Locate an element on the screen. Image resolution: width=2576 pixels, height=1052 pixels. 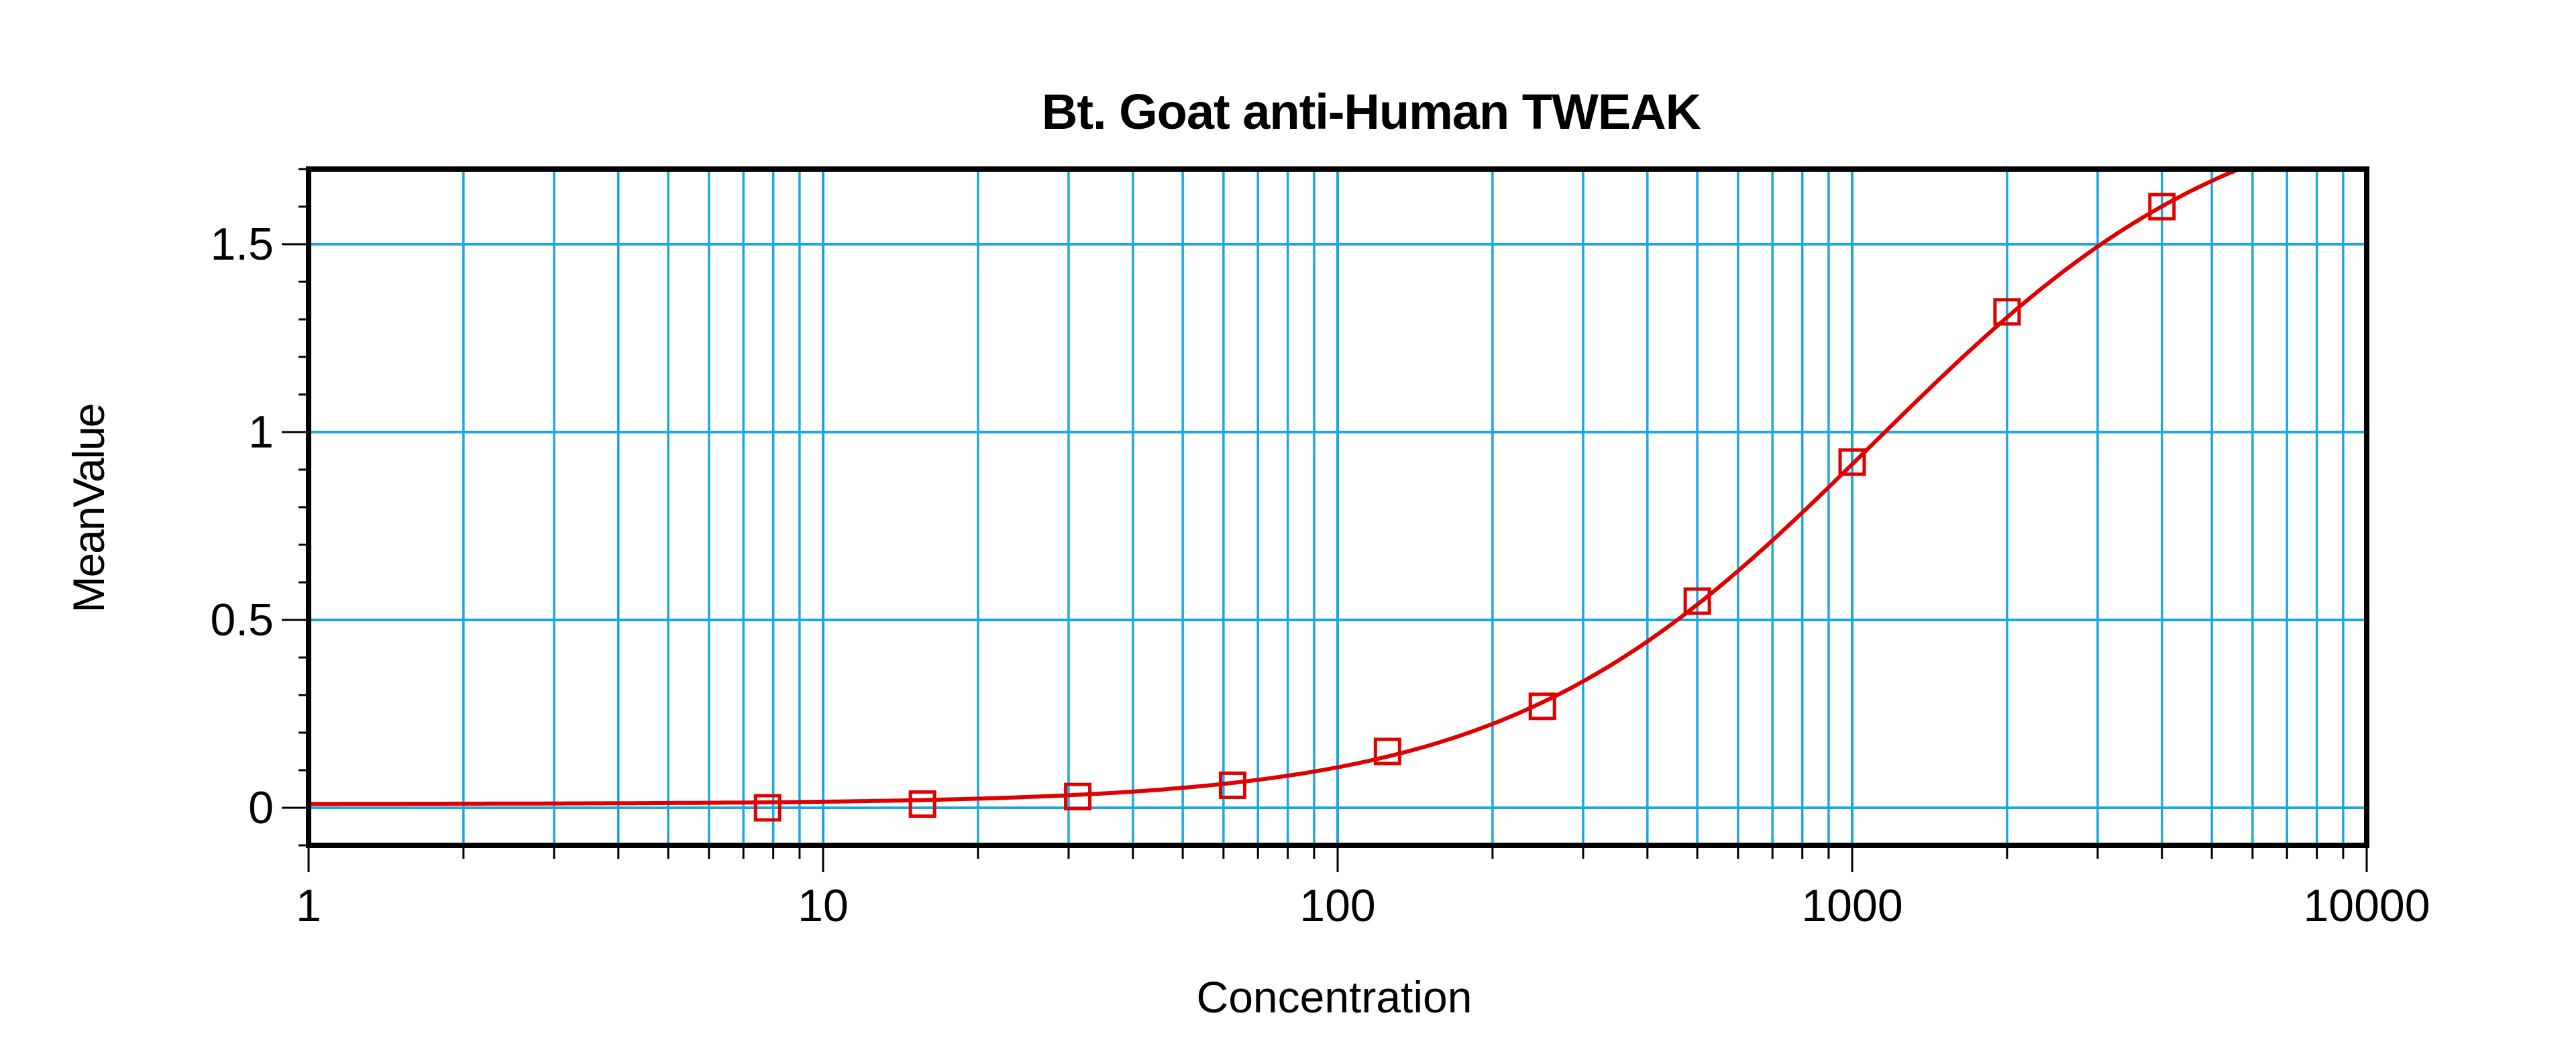
x-tick-label: 1 is located at coordinates (308, 906).